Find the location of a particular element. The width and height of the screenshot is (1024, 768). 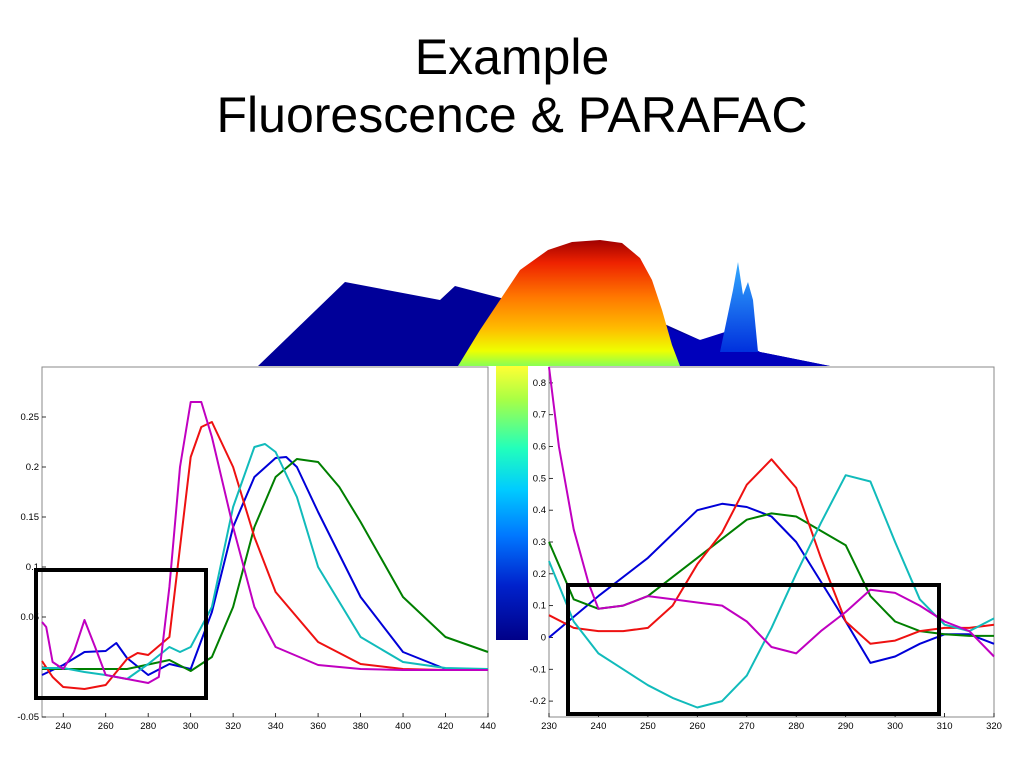

chart-right-y-tick-label: 0.6 is located at coordinates (539, 447).